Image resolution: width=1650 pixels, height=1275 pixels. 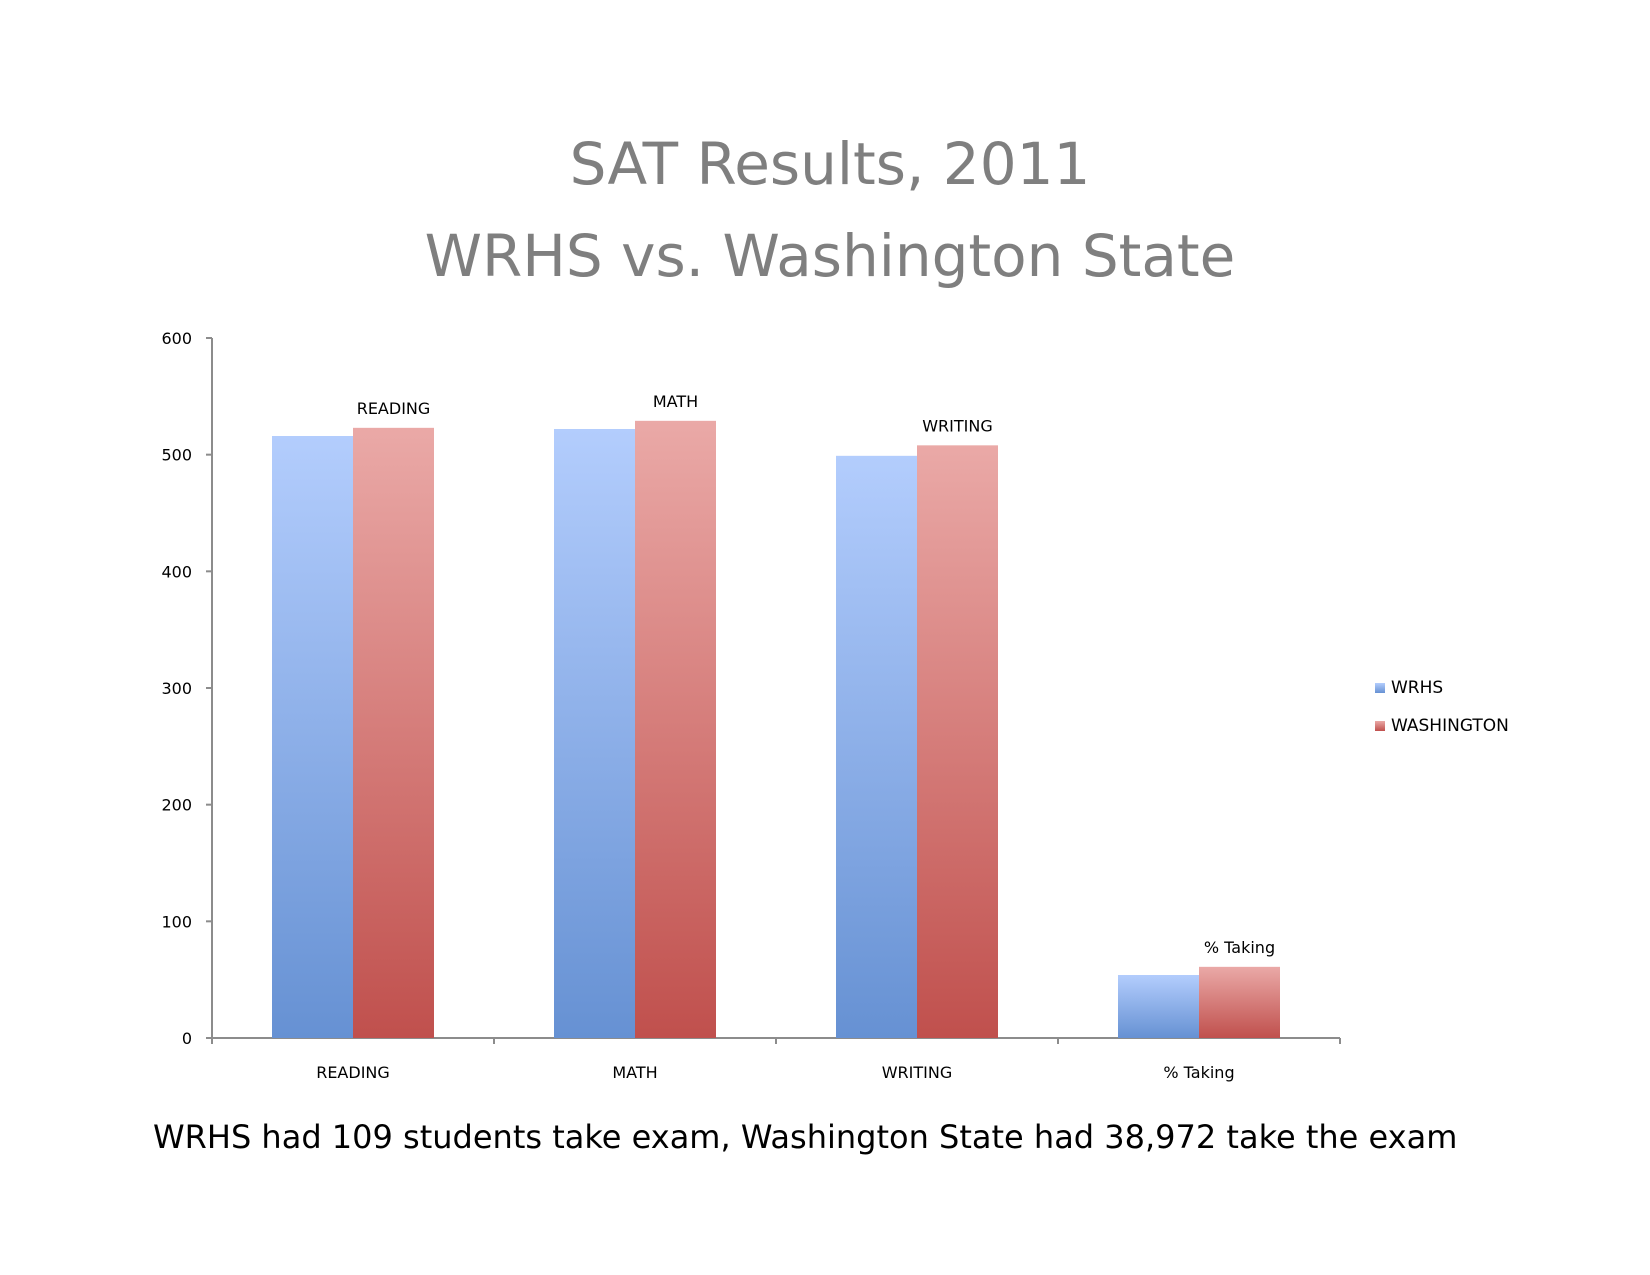 I want to click on chart-title-line-2: WRHS vs. Washington State, so click(x=830, y=256).